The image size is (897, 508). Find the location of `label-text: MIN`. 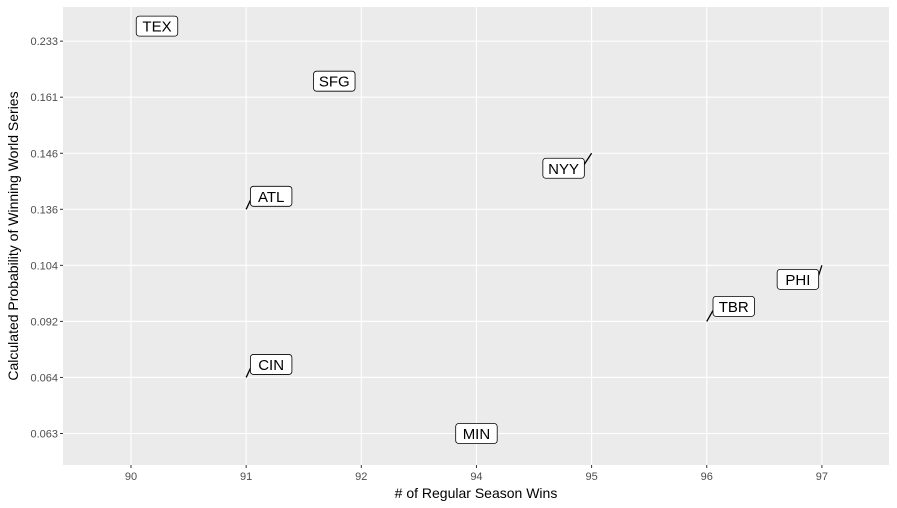

label-text: MIN is located at coordinates (477, 434).